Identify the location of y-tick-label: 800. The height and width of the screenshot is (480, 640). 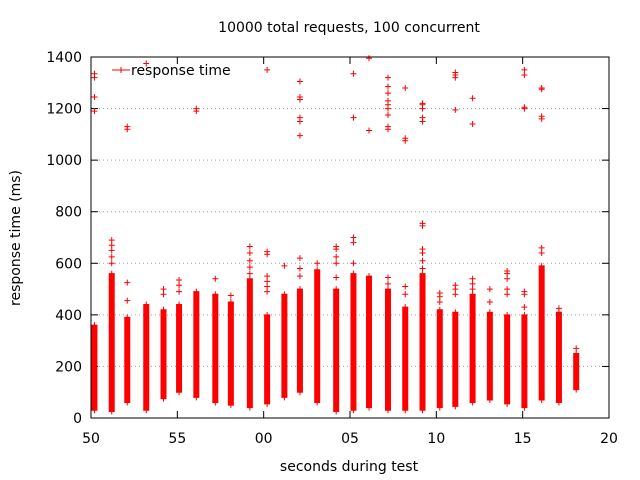
(68, 213).